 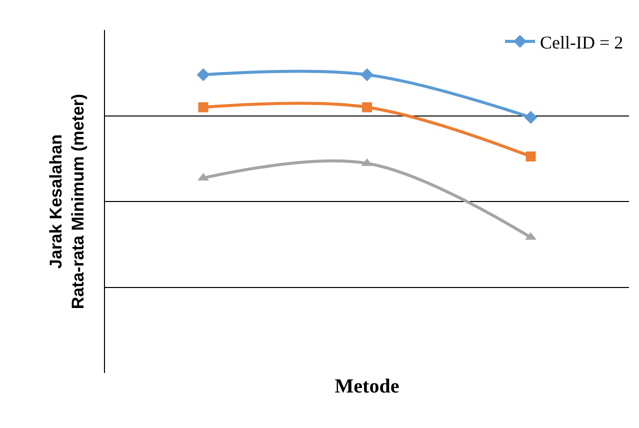 I want to click on y-axis-title: Jarak Kesalahan Rata-rata Minimum (meter), so click(x=67, y=202).